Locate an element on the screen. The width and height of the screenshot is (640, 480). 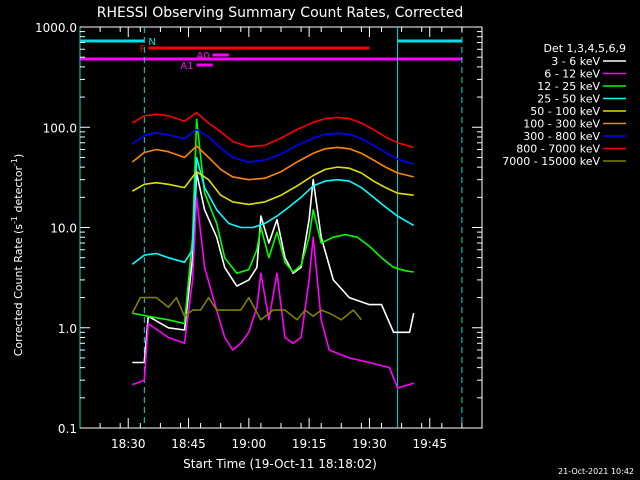
legend-title: Det 1,3,4,5,6,9 is located at coordinates (584, 48).